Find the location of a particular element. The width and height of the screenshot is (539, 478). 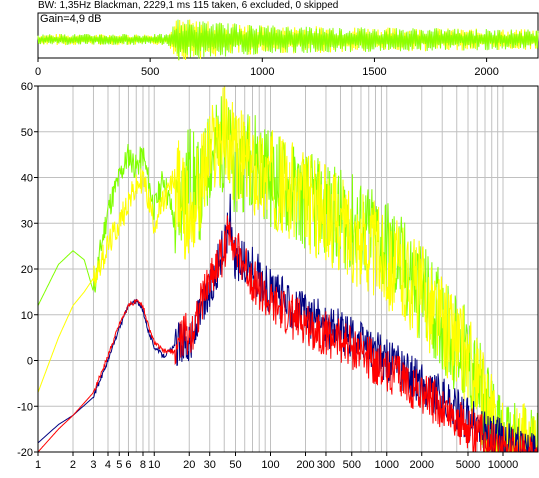

y-tick-label: 0 is located at coordinates (30, 362).